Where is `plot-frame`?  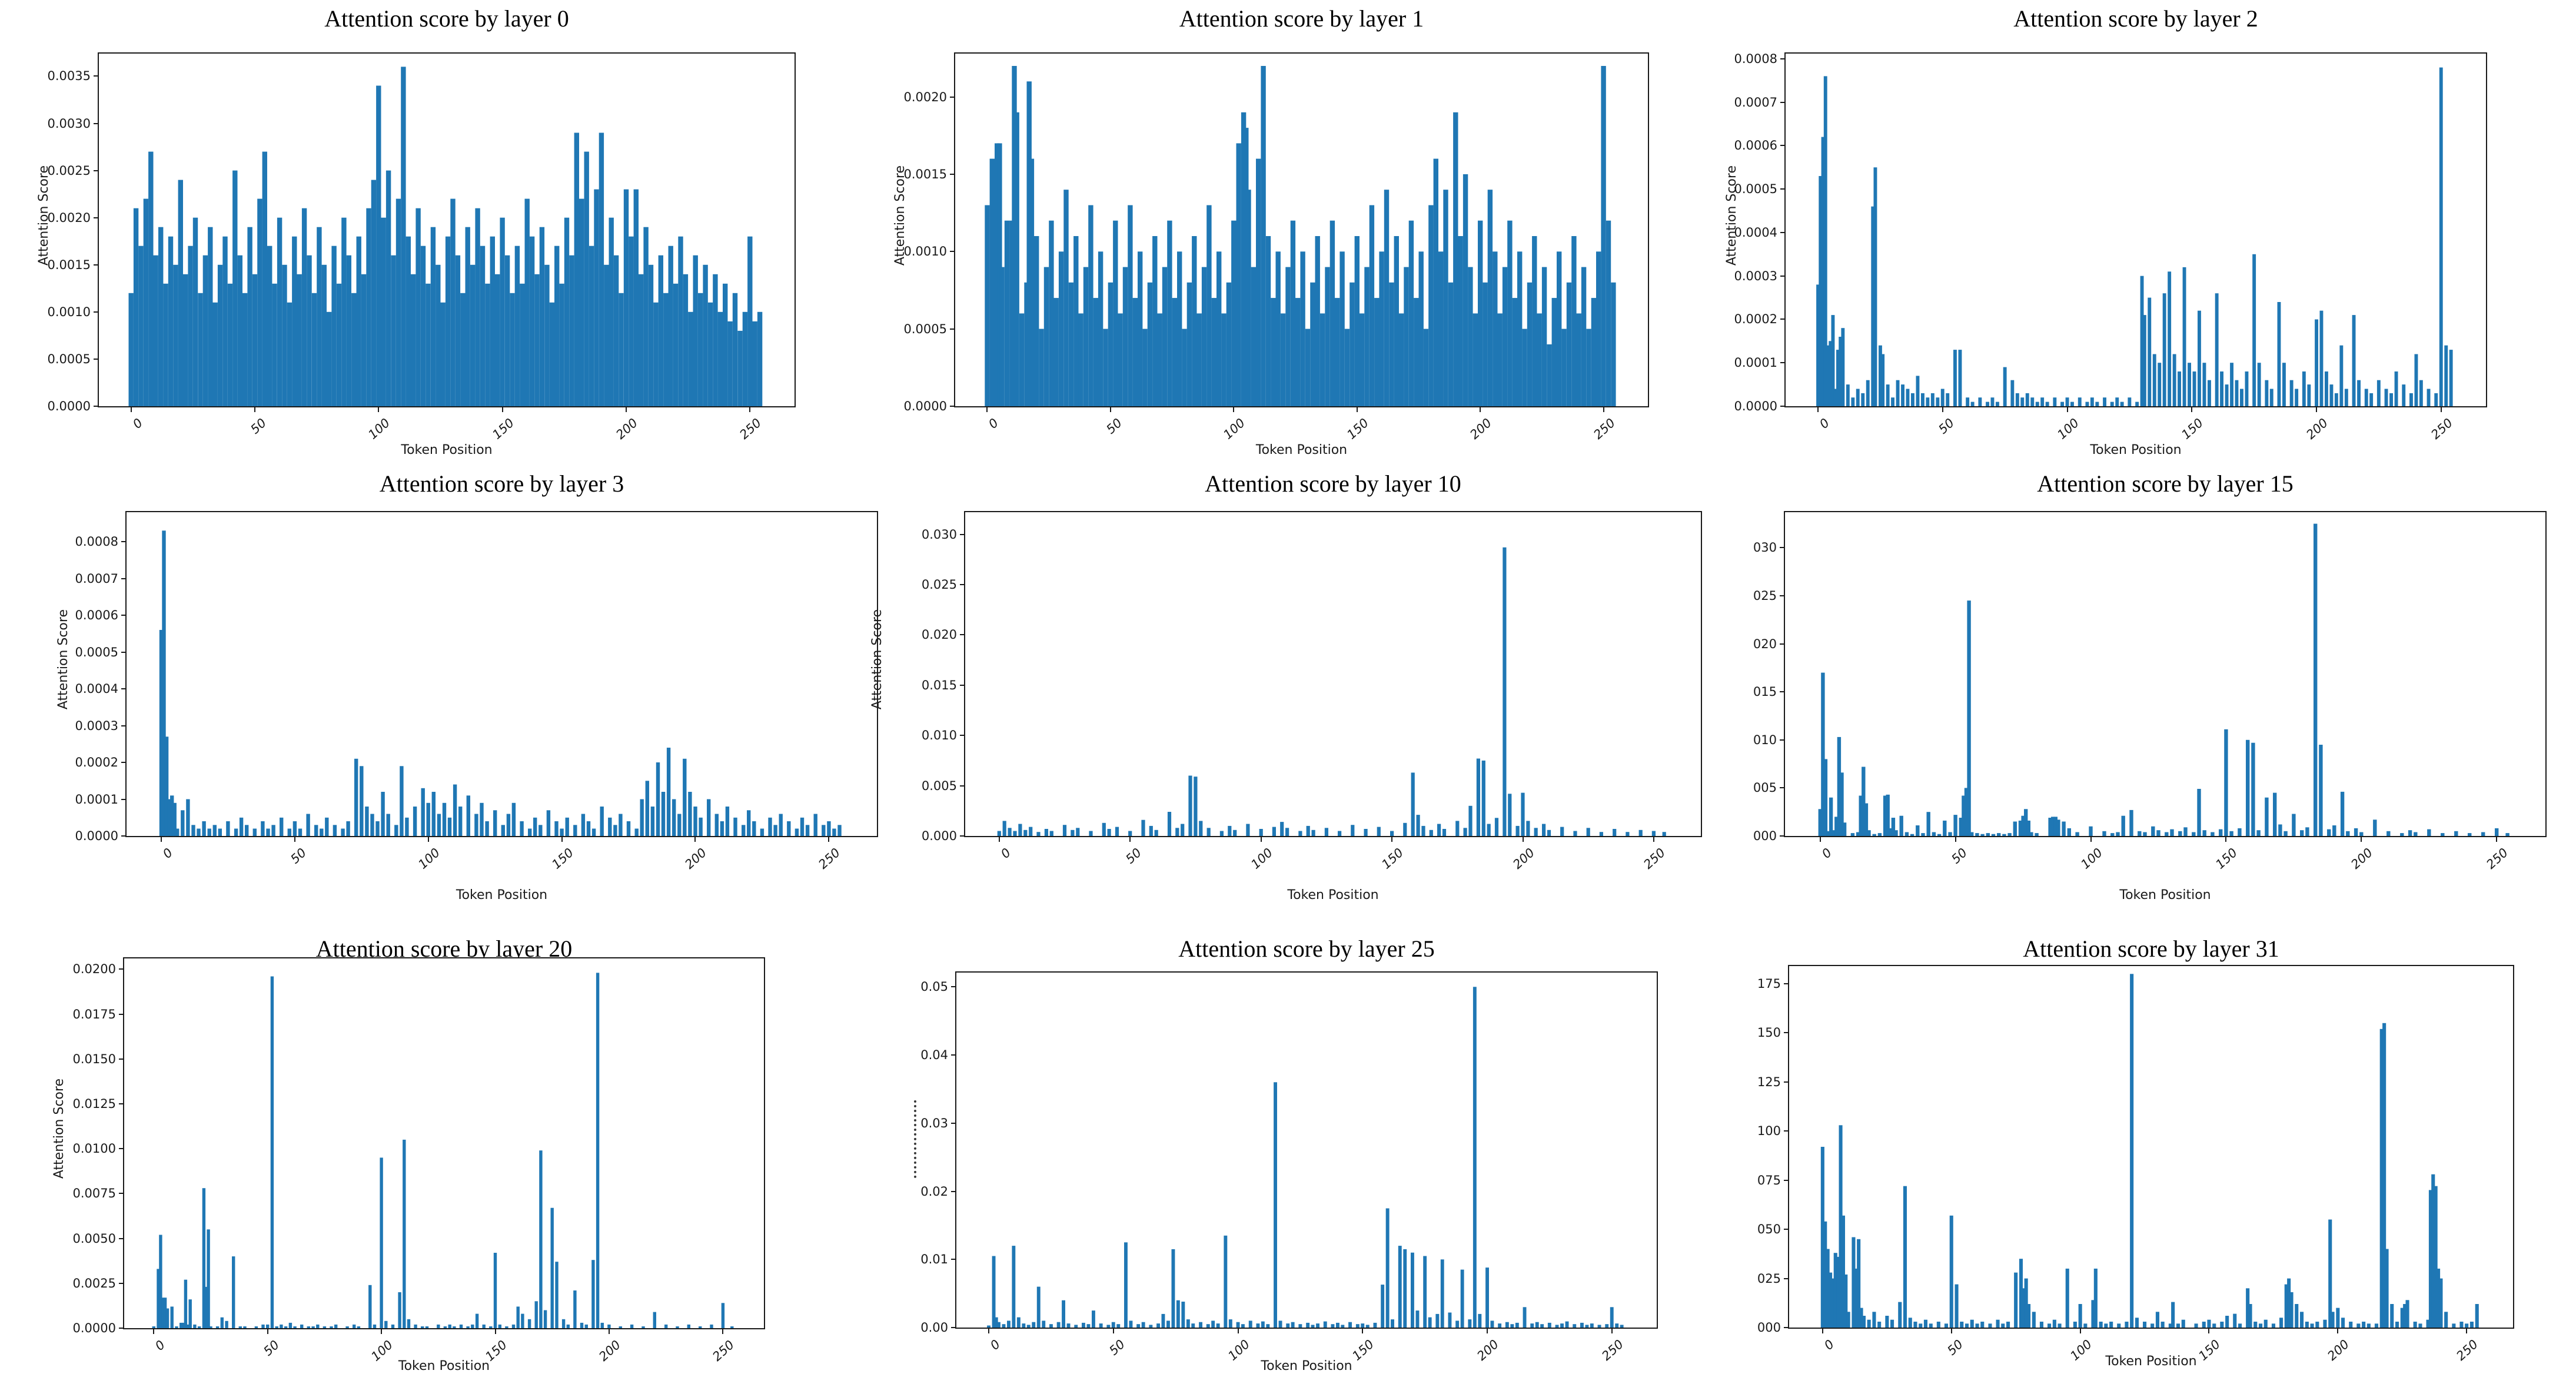 plot-frame is located at coordinates (2165, 674).